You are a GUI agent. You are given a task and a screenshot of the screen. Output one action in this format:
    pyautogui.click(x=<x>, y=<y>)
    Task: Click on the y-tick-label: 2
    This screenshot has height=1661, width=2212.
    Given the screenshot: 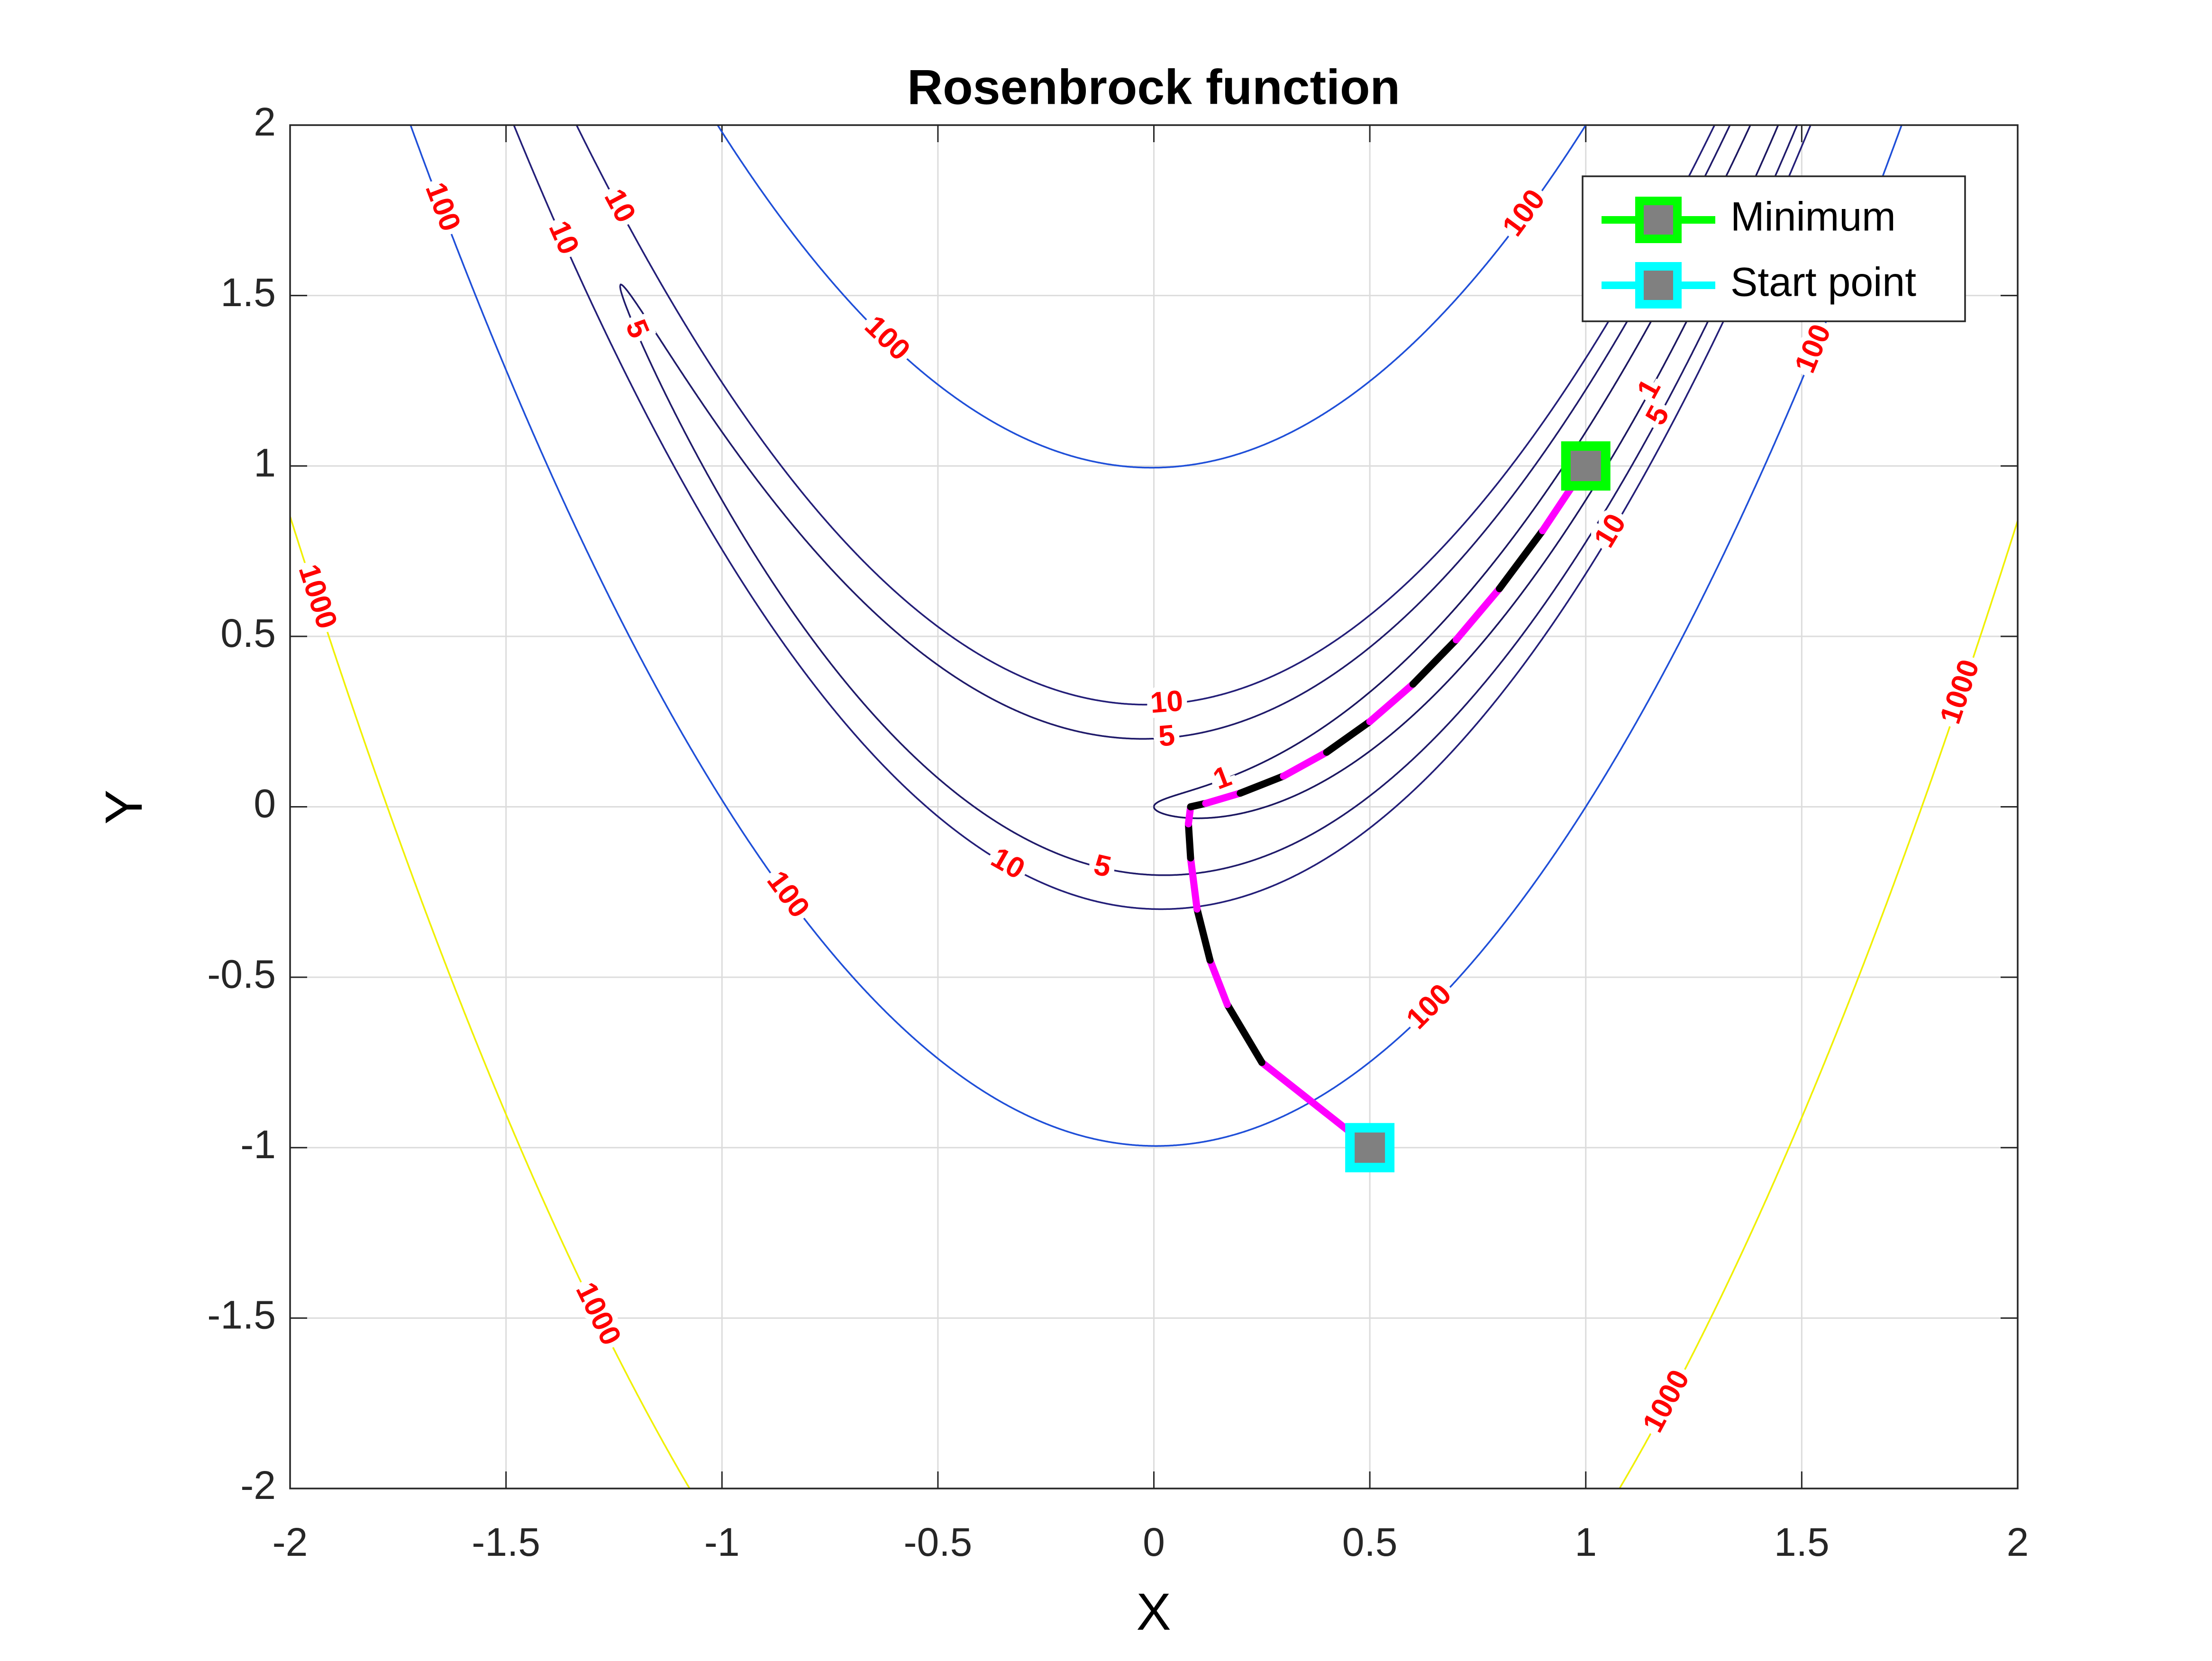 What is the action you would take?
    pyautogui.click(x=265, y=122)
    